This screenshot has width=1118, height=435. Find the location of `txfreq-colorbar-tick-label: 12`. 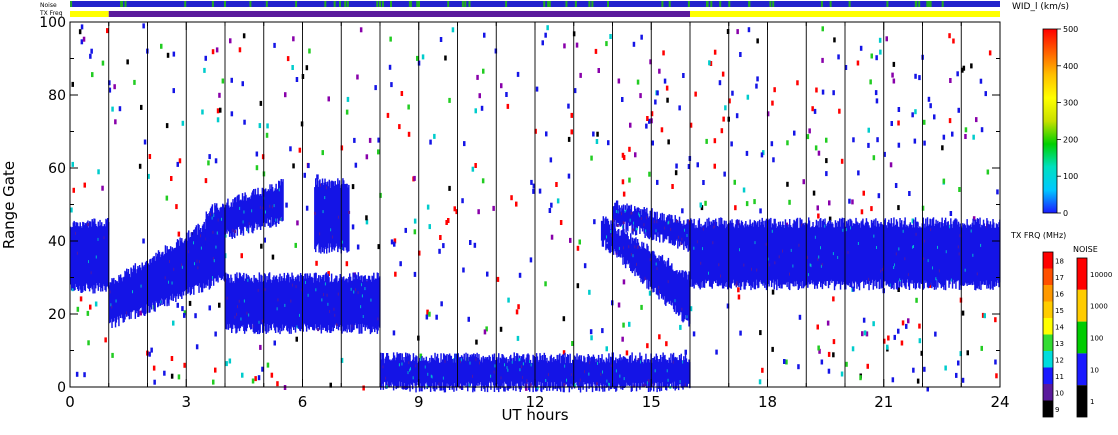

txfreq-colorbar-tick-label: 12 is located at coordinates (1059, 360).